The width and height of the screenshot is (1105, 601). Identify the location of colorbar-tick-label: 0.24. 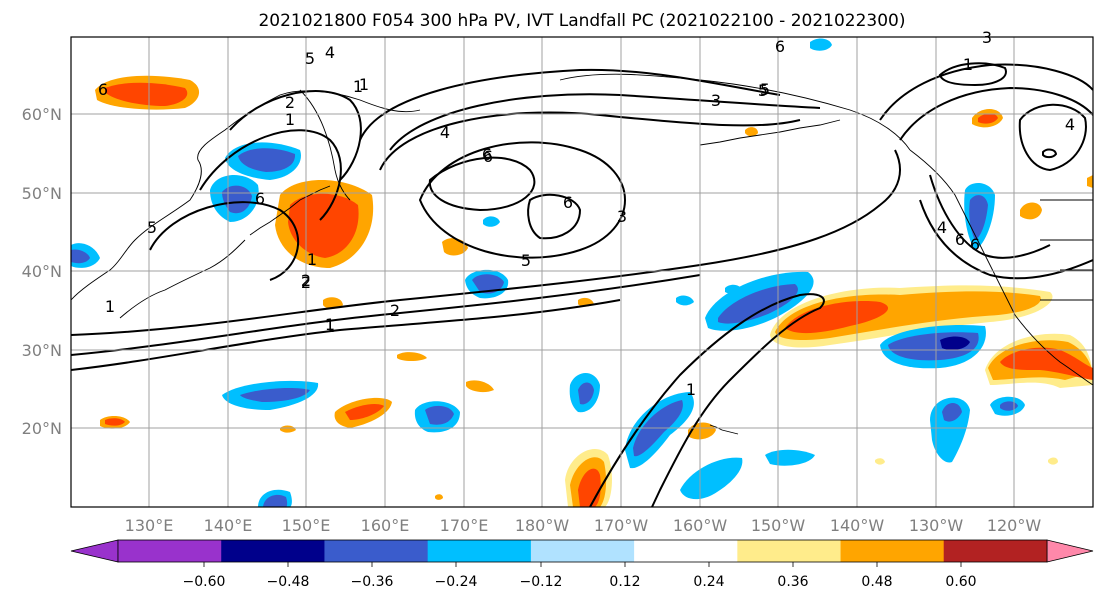
(708, 582).